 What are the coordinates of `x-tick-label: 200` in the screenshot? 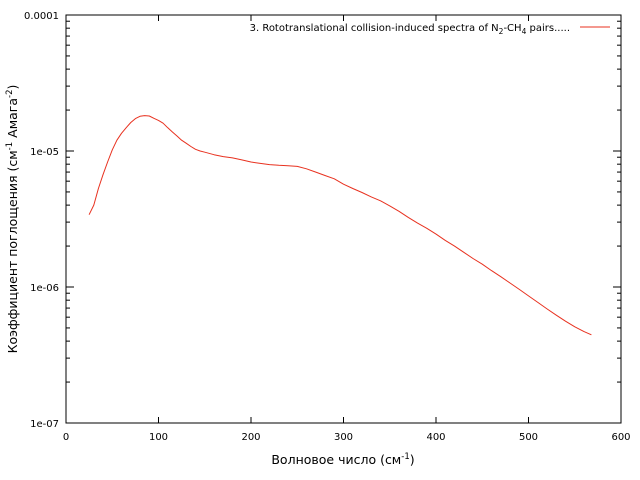 It's located at (250, 437).